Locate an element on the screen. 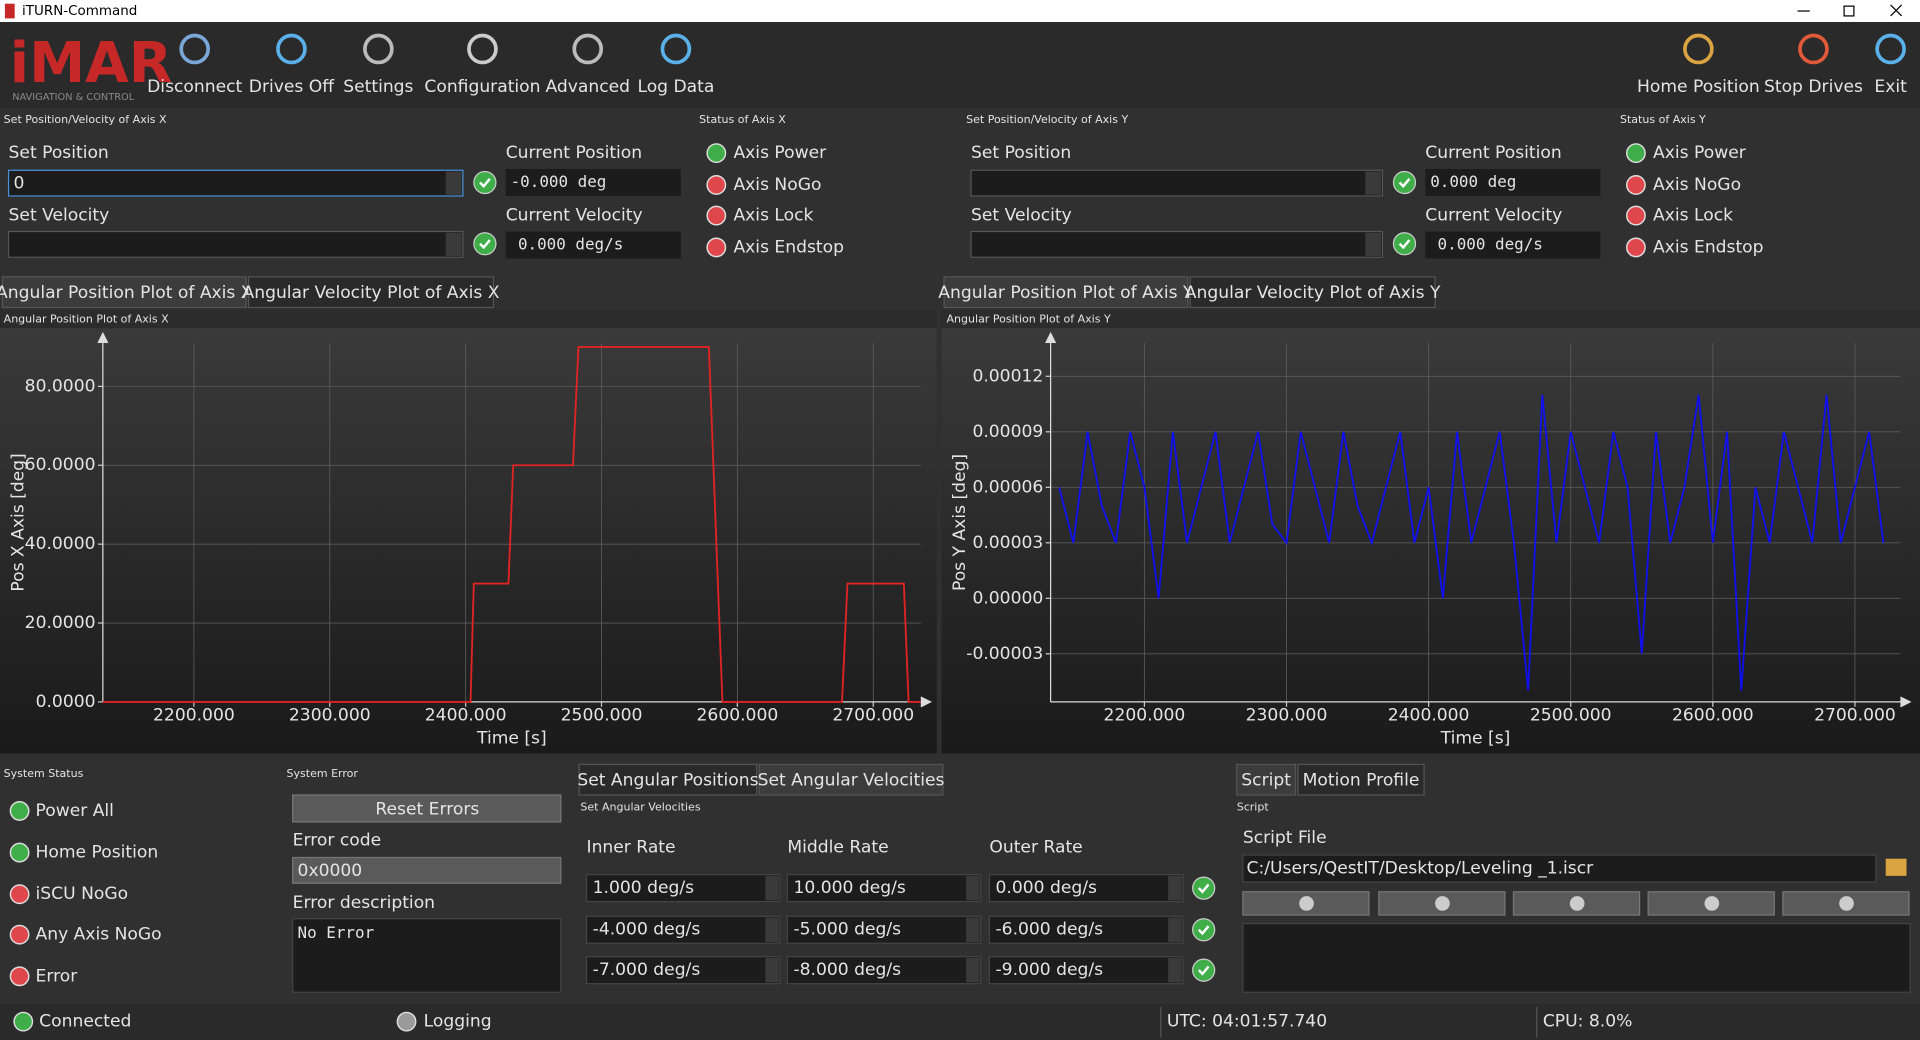  dock-title: Status of Axis X is located at coordinates (742, 119).